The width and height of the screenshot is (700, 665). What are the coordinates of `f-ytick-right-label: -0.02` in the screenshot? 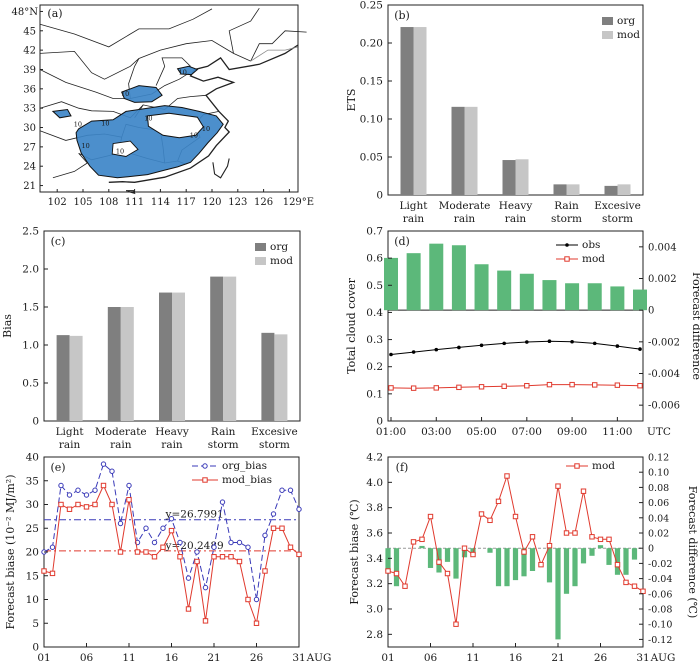 It's located at (660, 564).